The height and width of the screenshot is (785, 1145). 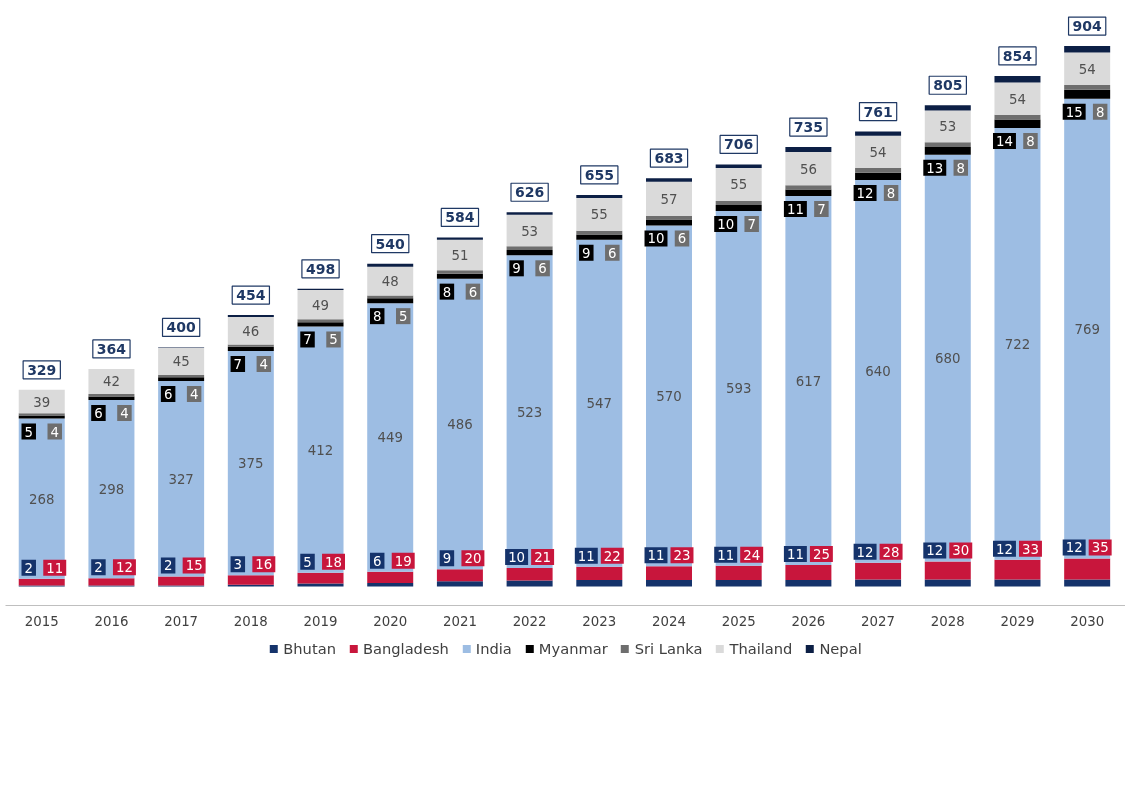 What do you see at coordinates (669, 621) in the screenshot?
I see `x-tick-label: 2024` at bounding box center [669, 621].